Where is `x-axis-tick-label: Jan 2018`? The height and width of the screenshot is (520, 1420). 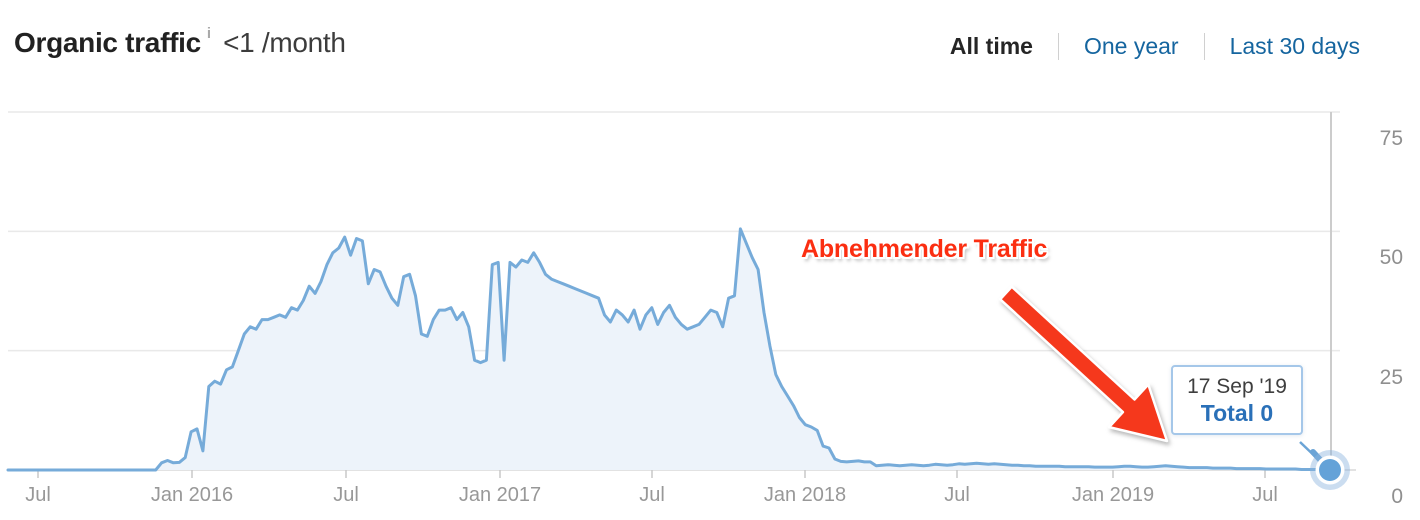
x-axis-tick-label: Jan 2018 is located at coordinates (805, 495).